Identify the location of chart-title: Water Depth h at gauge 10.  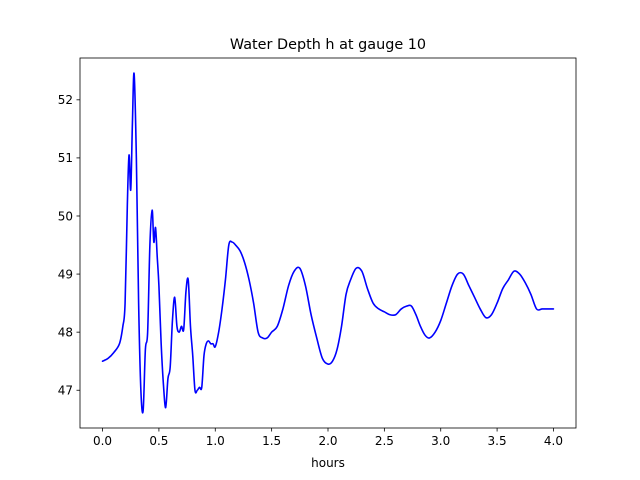
(328, 45).